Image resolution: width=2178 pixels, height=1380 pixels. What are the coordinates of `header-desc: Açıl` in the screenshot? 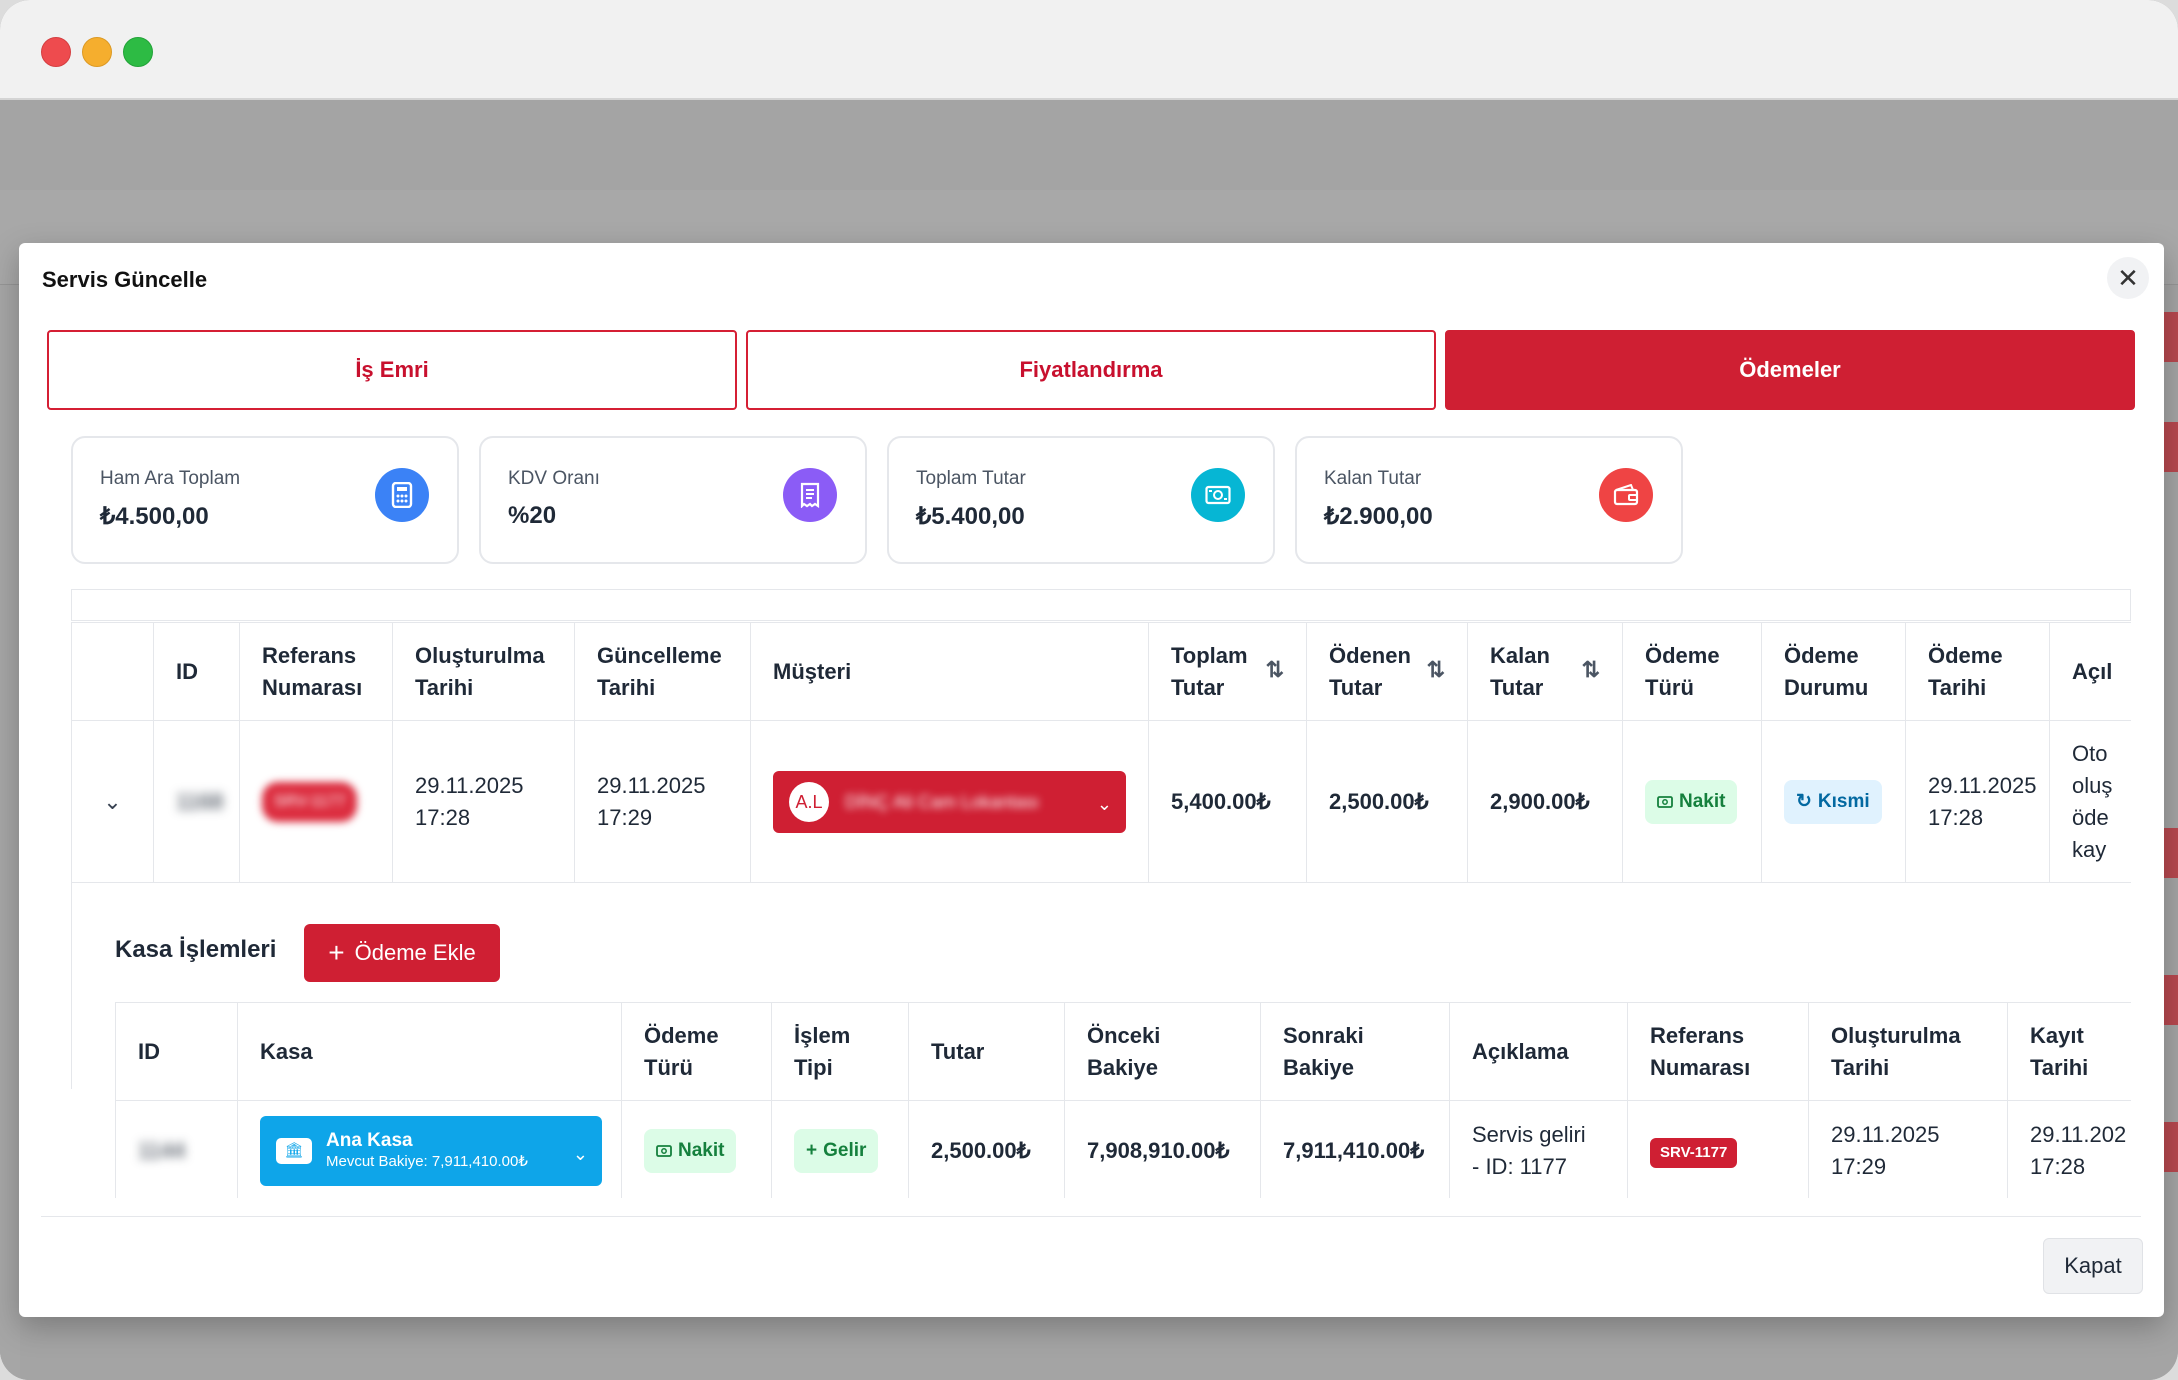 It's located at (2090, 671).